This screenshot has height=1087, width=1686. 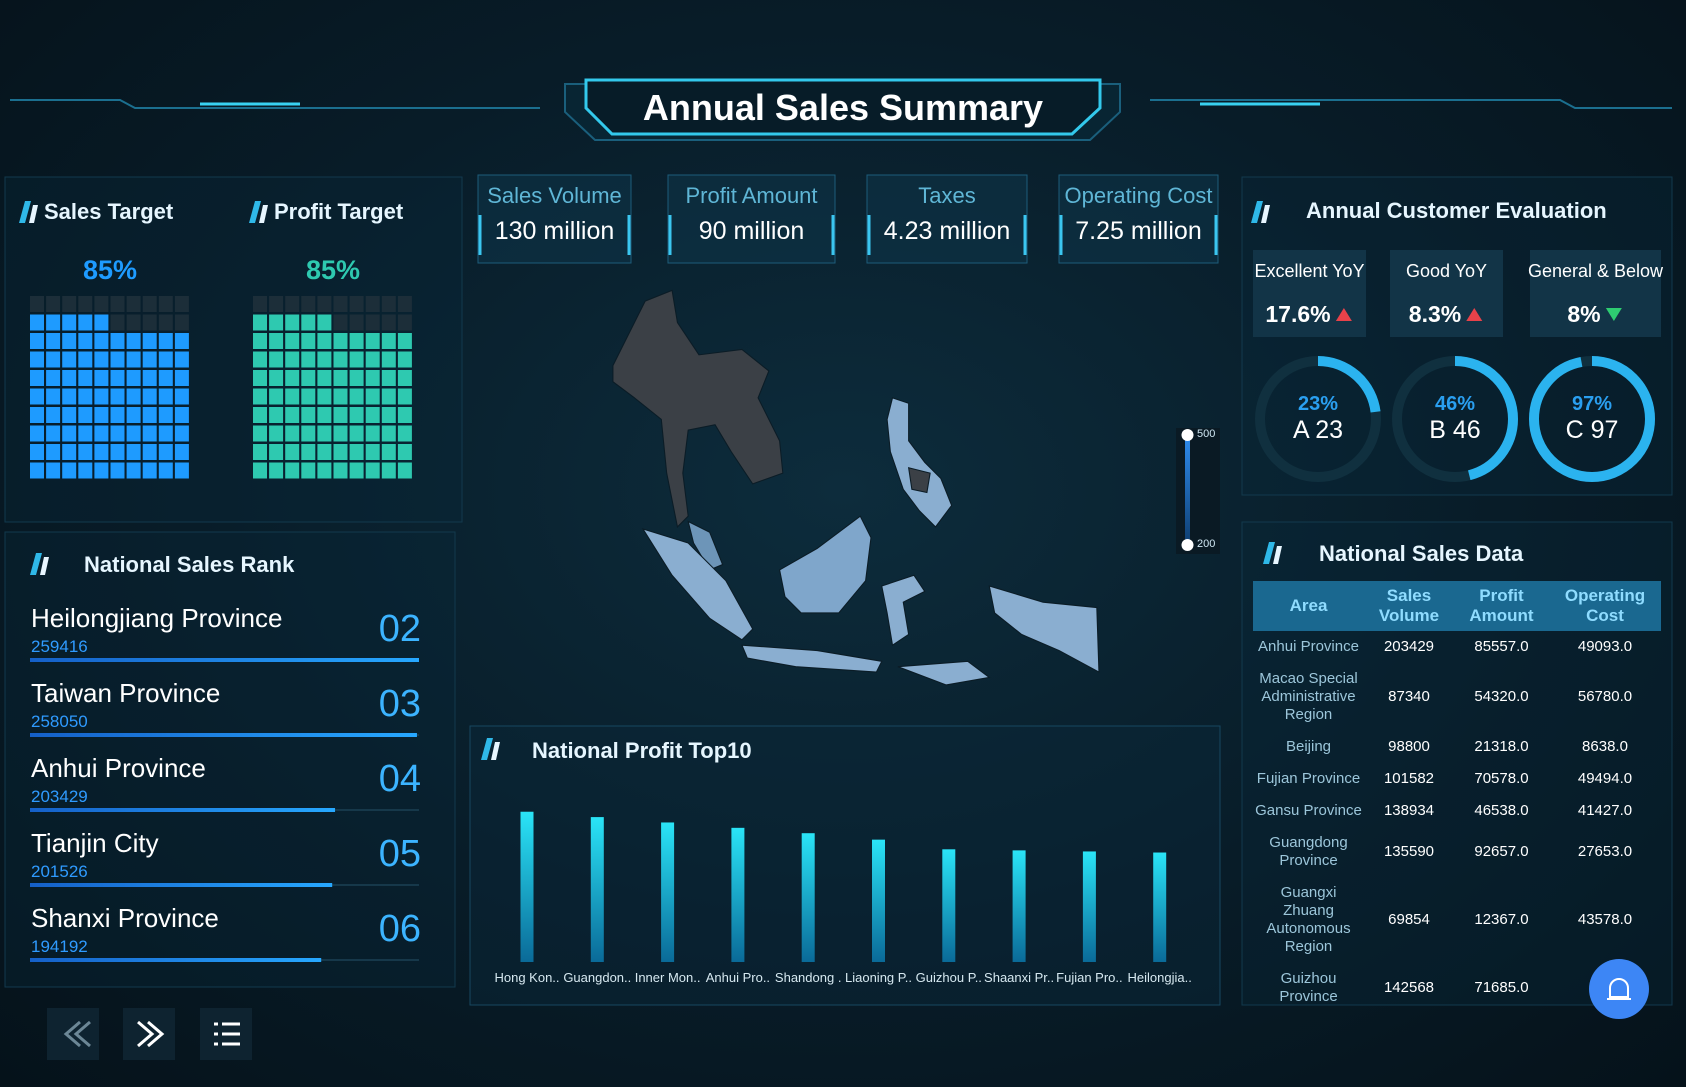 I want to click on eval-value: 8%, so click(x=1595, y=314).